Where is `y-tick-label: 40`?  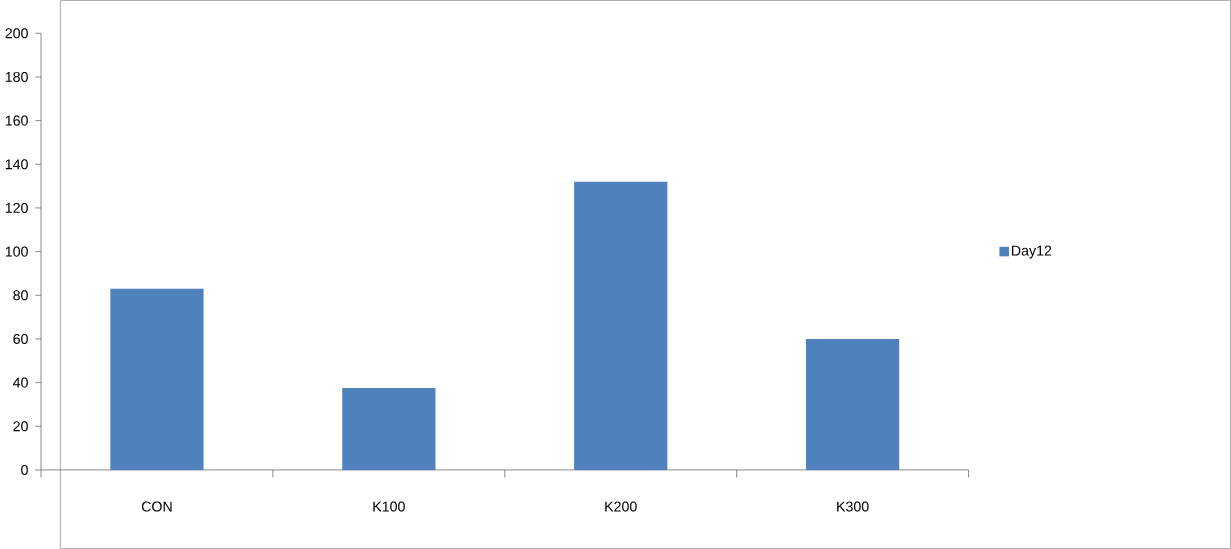 y-tick-label: 40 is located at coordinates (20, 382).